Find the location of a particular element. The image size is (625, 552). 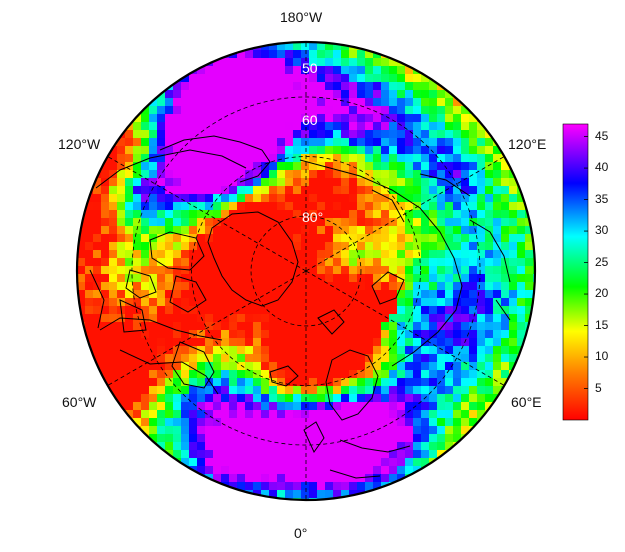

latitude-label: 50 is located at coordinates (310, 68).